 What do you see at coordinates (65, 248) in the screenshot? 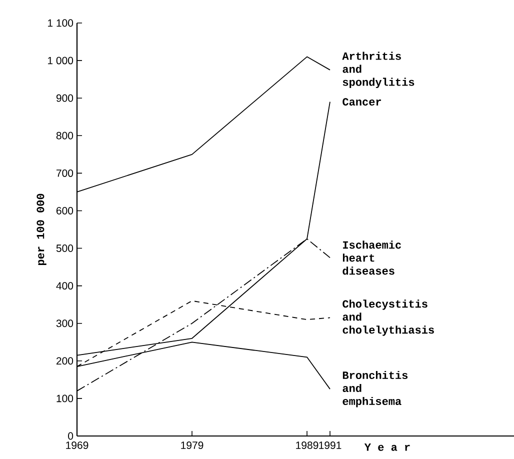
I see `y-tick-label: 500` at bounding box center [65, 248].